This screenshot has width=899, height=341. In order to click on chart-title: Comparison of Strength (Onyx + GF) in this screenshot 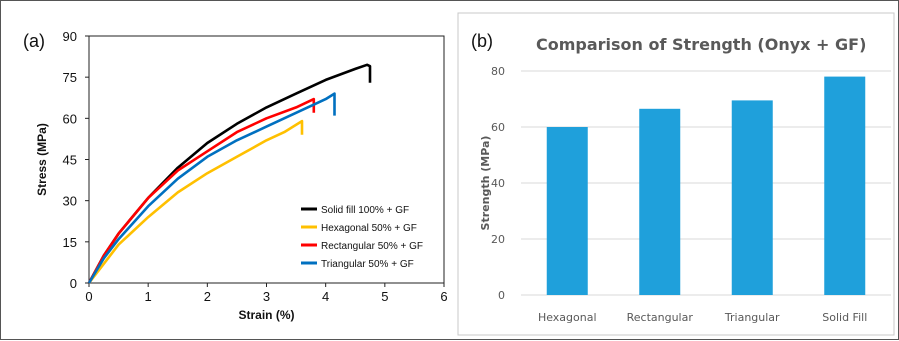, I will do `click(701, 44)`.